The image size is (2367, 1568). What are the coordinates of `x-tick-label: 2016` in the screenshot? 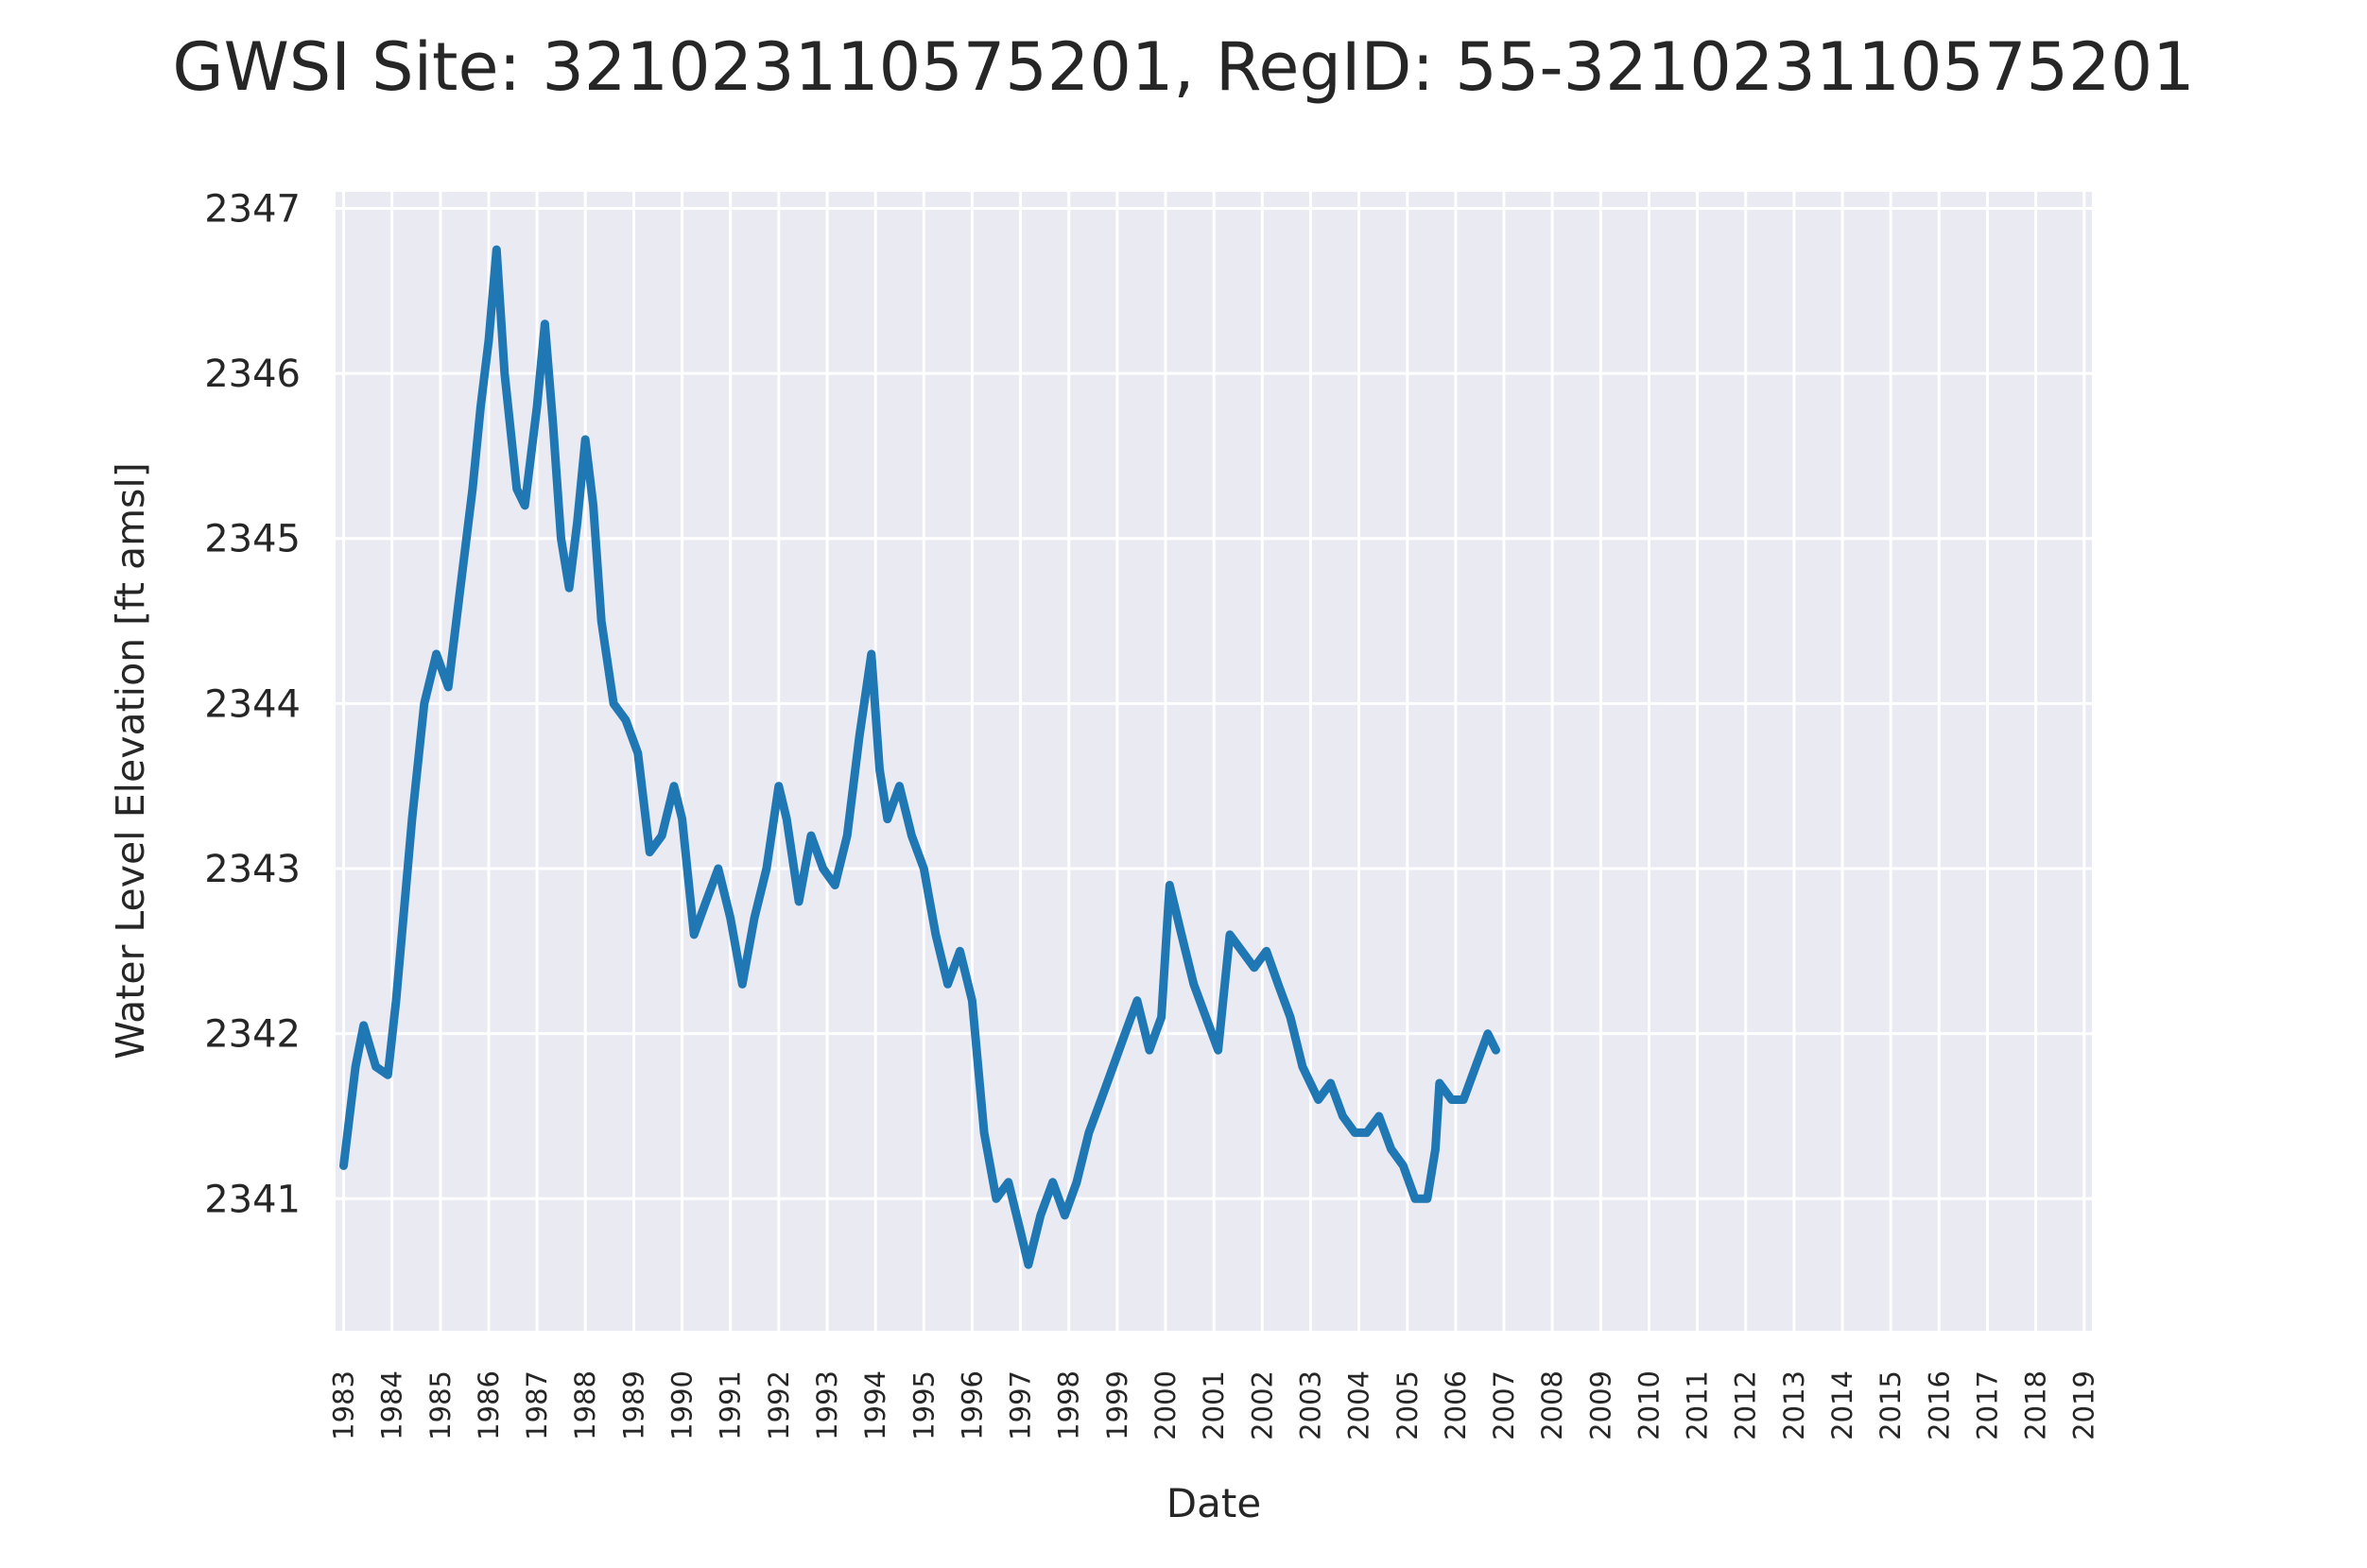 It's located at (1939, 1405).